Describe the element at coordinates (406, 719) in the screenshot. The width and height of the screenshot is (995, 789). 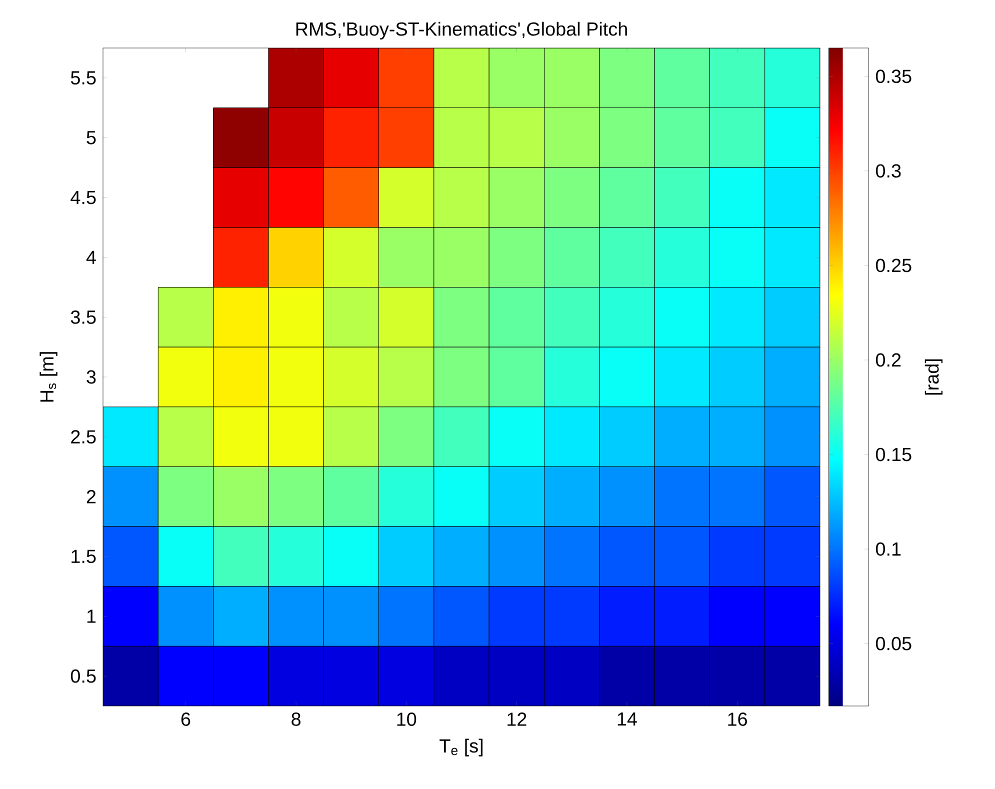
I see `x-tick-label: 10` at that location.